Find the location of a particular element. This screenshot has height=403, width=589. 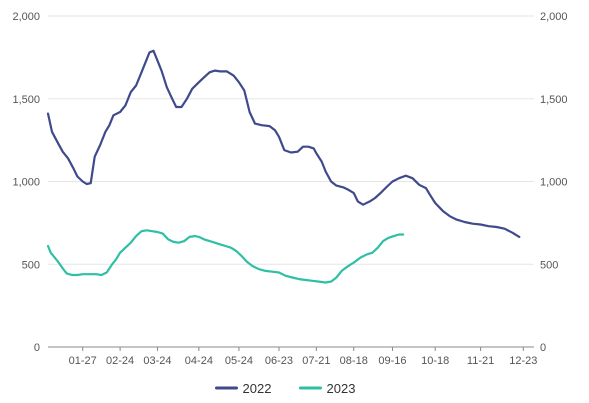

x-tick-label: 08-18 is located at coordinates (354, 361).